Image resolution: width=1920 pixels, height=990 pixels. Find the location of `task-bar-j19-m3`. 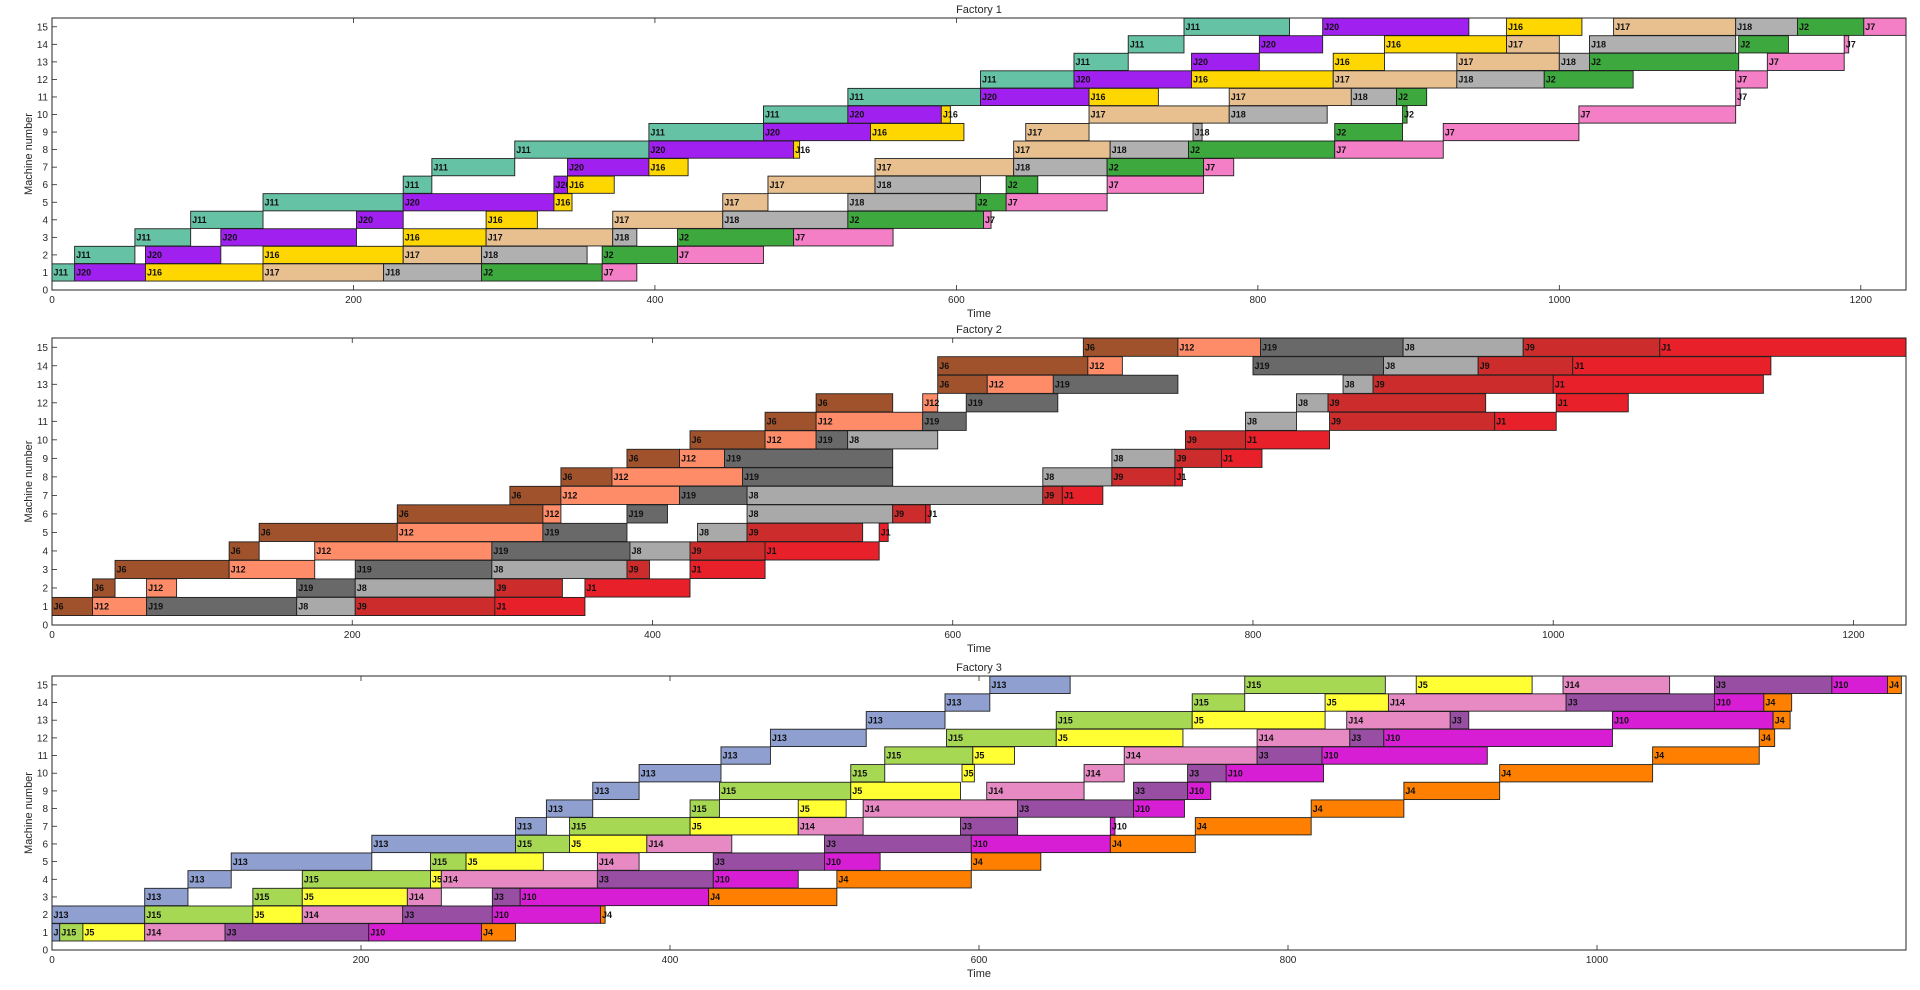

task-bar-j19-m3 is located at coordinates (423, 569).